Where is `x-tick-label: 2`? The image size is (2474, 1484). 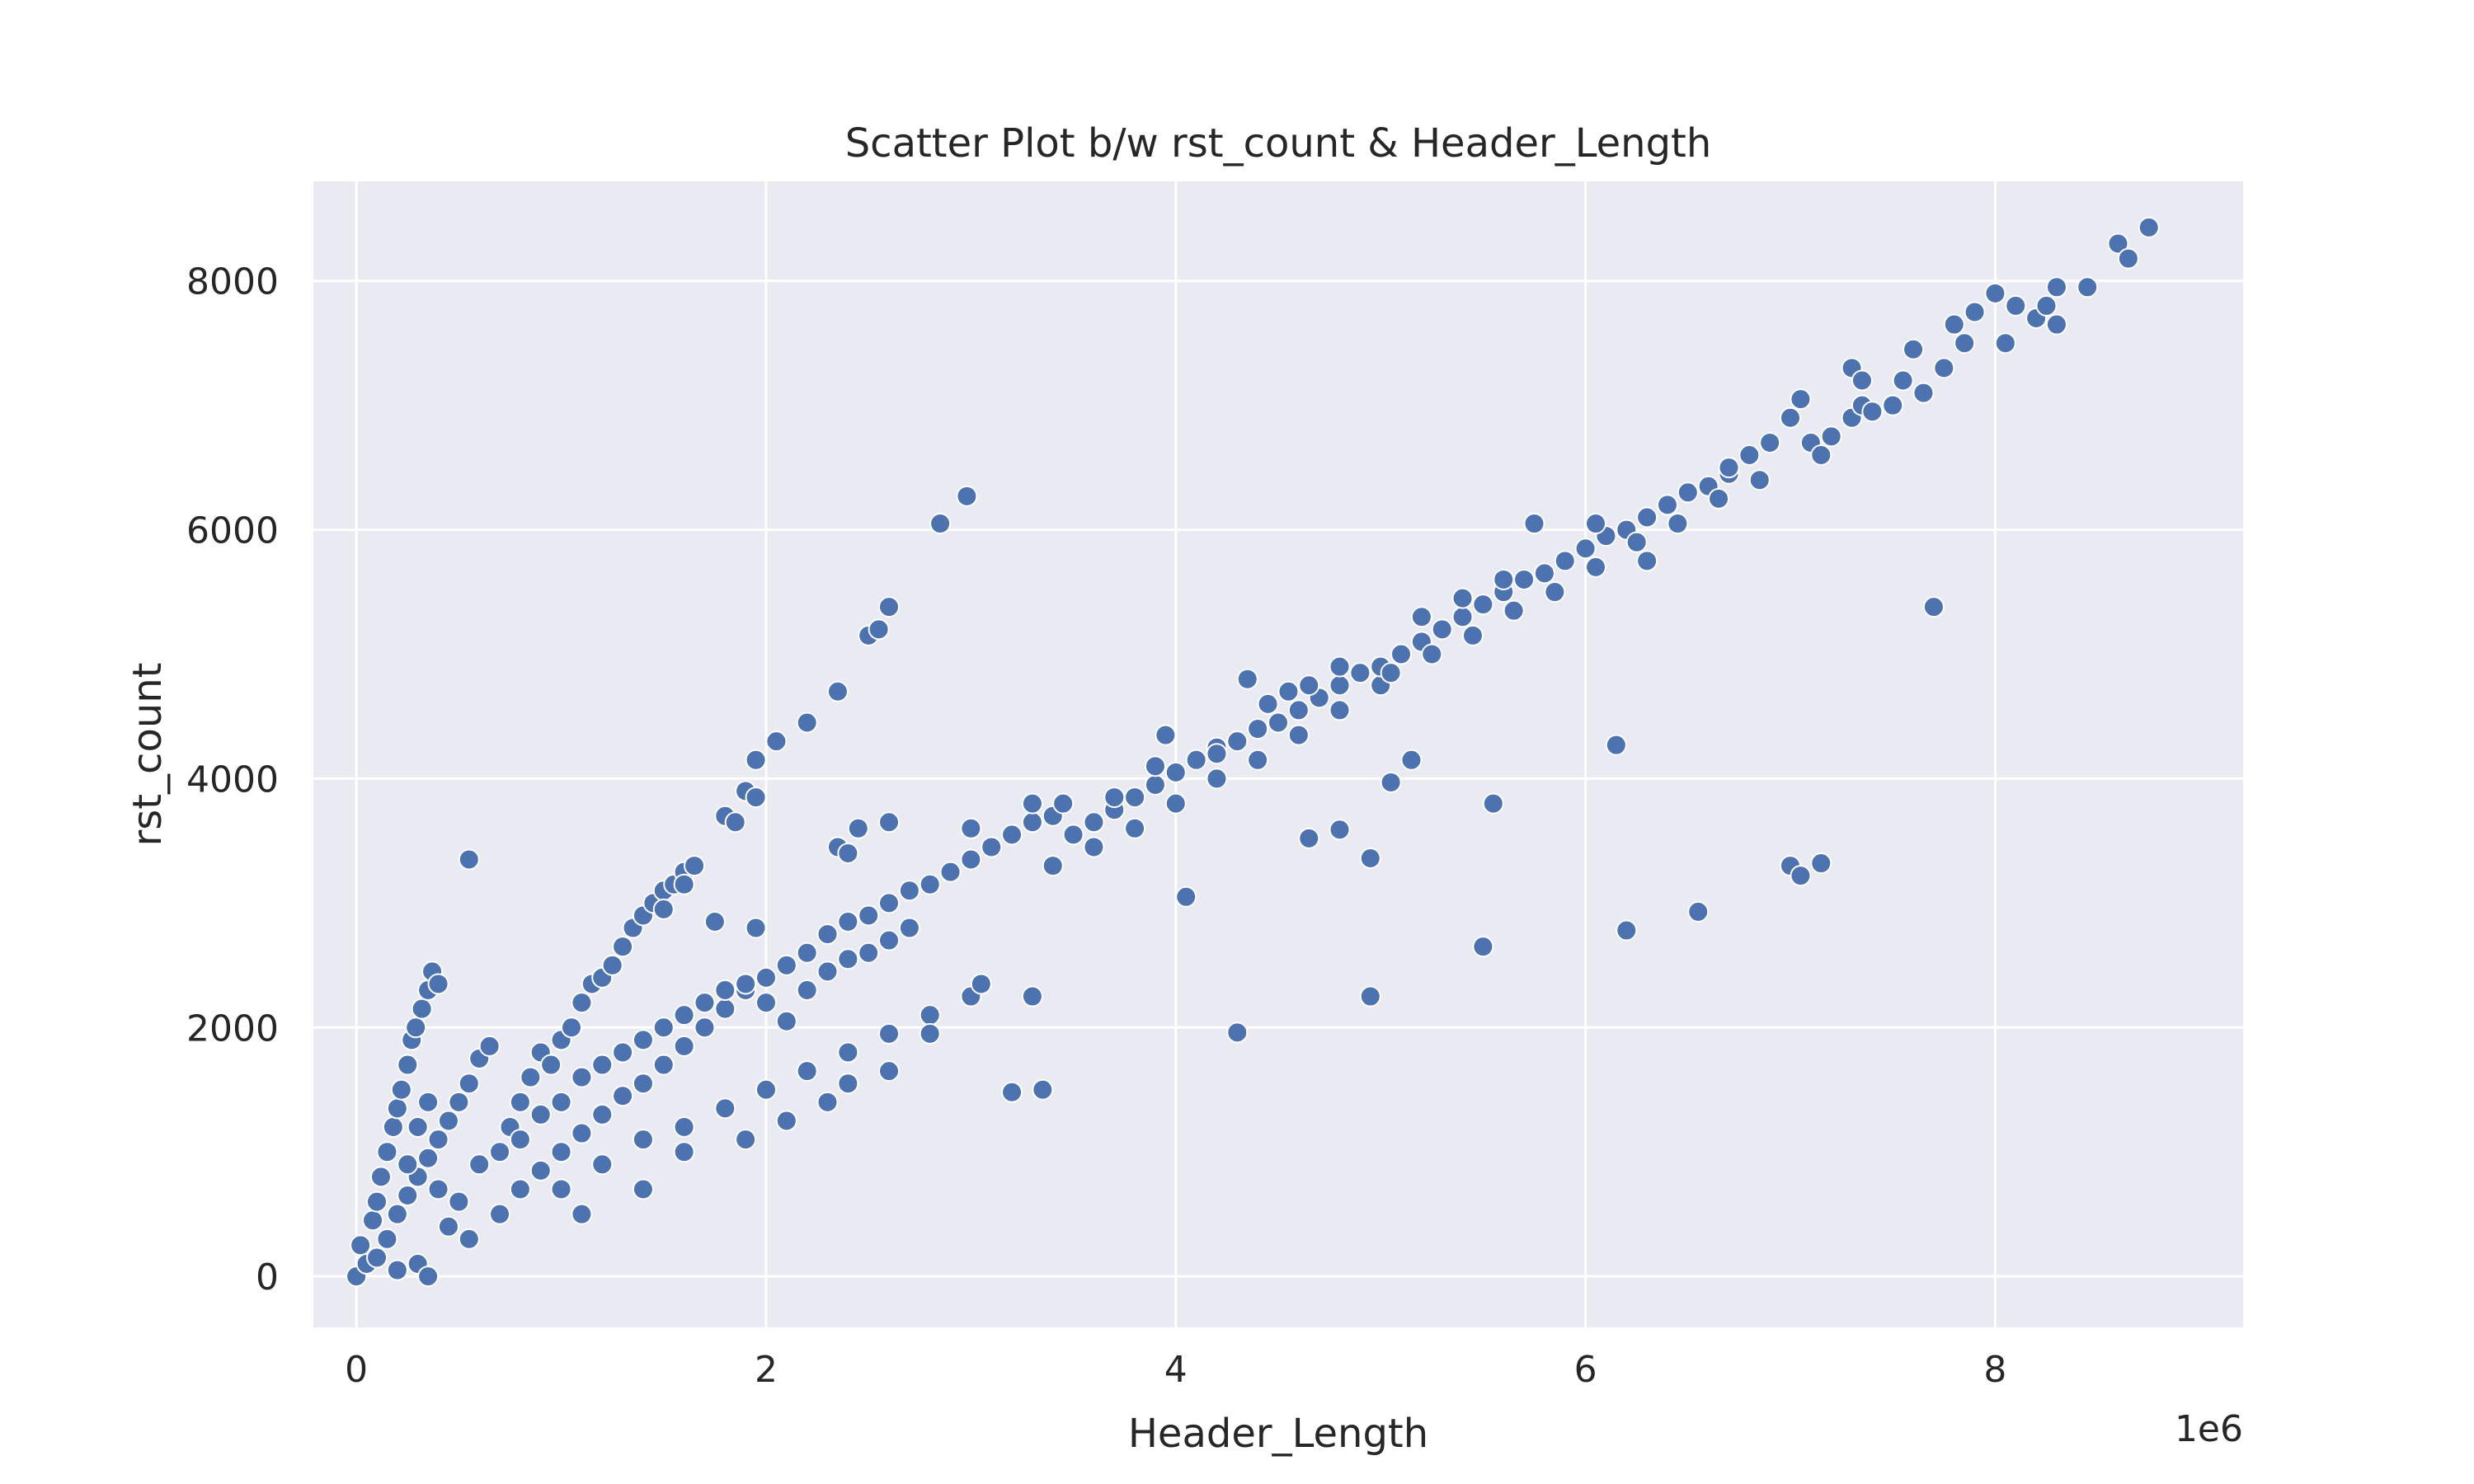 x-tick-label: 2 is located at coordinates (766, 1370).